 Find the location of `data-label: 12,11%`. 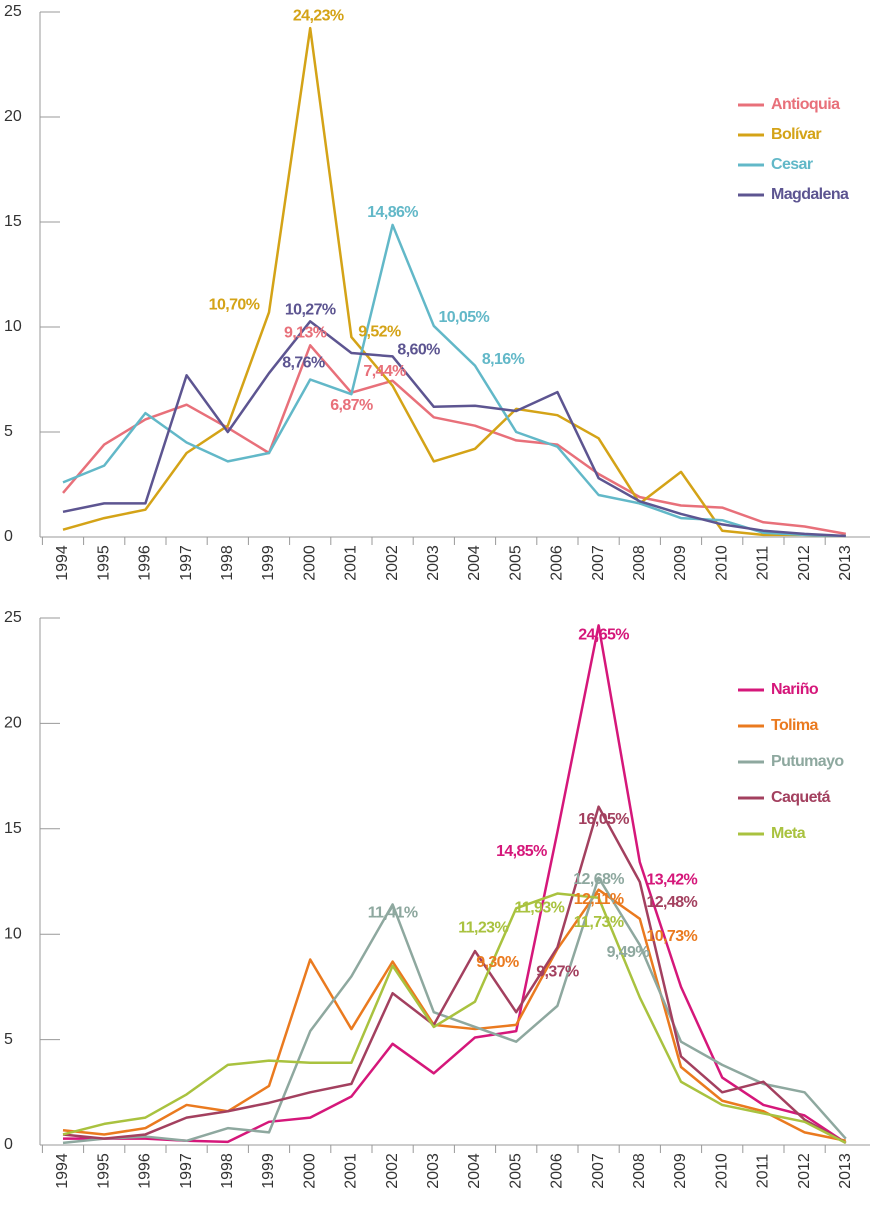

data-label: 12,11% is located at coordinates (599, 899).